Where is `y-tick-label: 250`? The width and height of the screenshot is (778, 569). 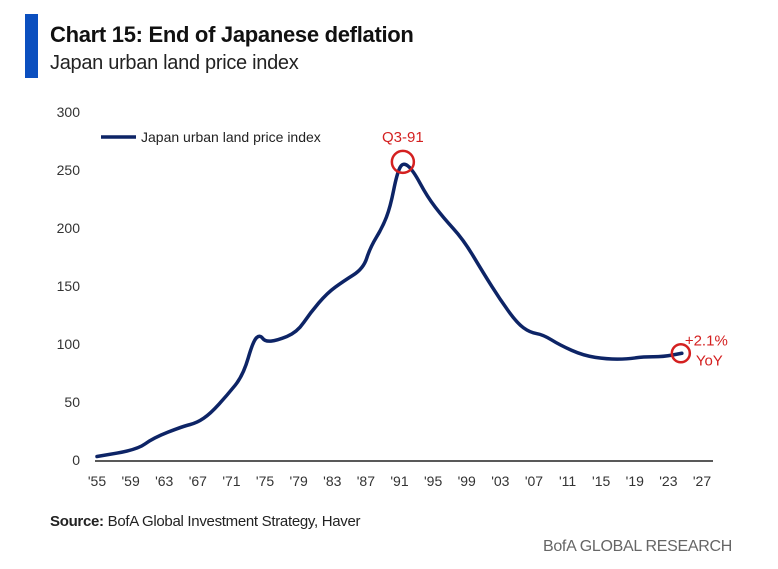 y-tick-label: 250 is located at coordinates (69, 170).